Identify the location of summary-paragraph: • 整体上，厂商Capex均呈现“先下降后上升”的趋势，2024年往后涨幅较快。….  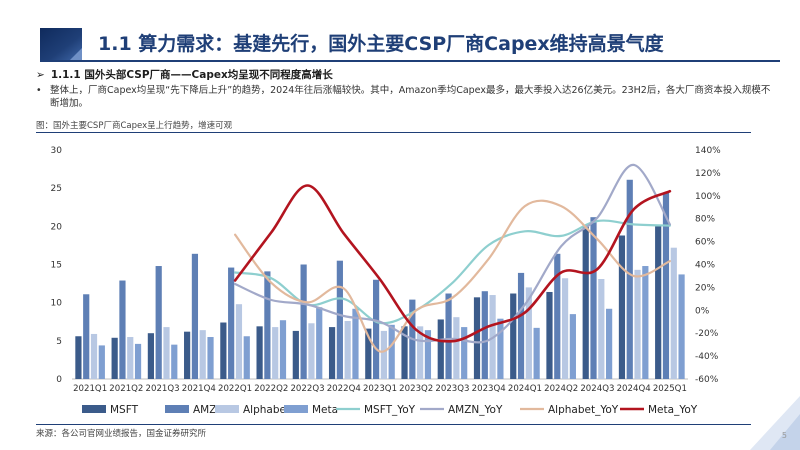
(404, 97).